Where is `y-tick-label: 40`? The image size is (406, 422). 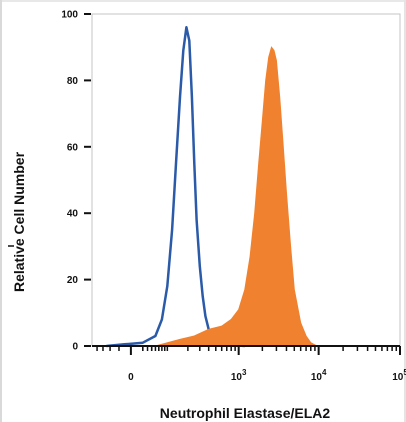 y-tick-label: 40 is located at coordinates (73, 214).